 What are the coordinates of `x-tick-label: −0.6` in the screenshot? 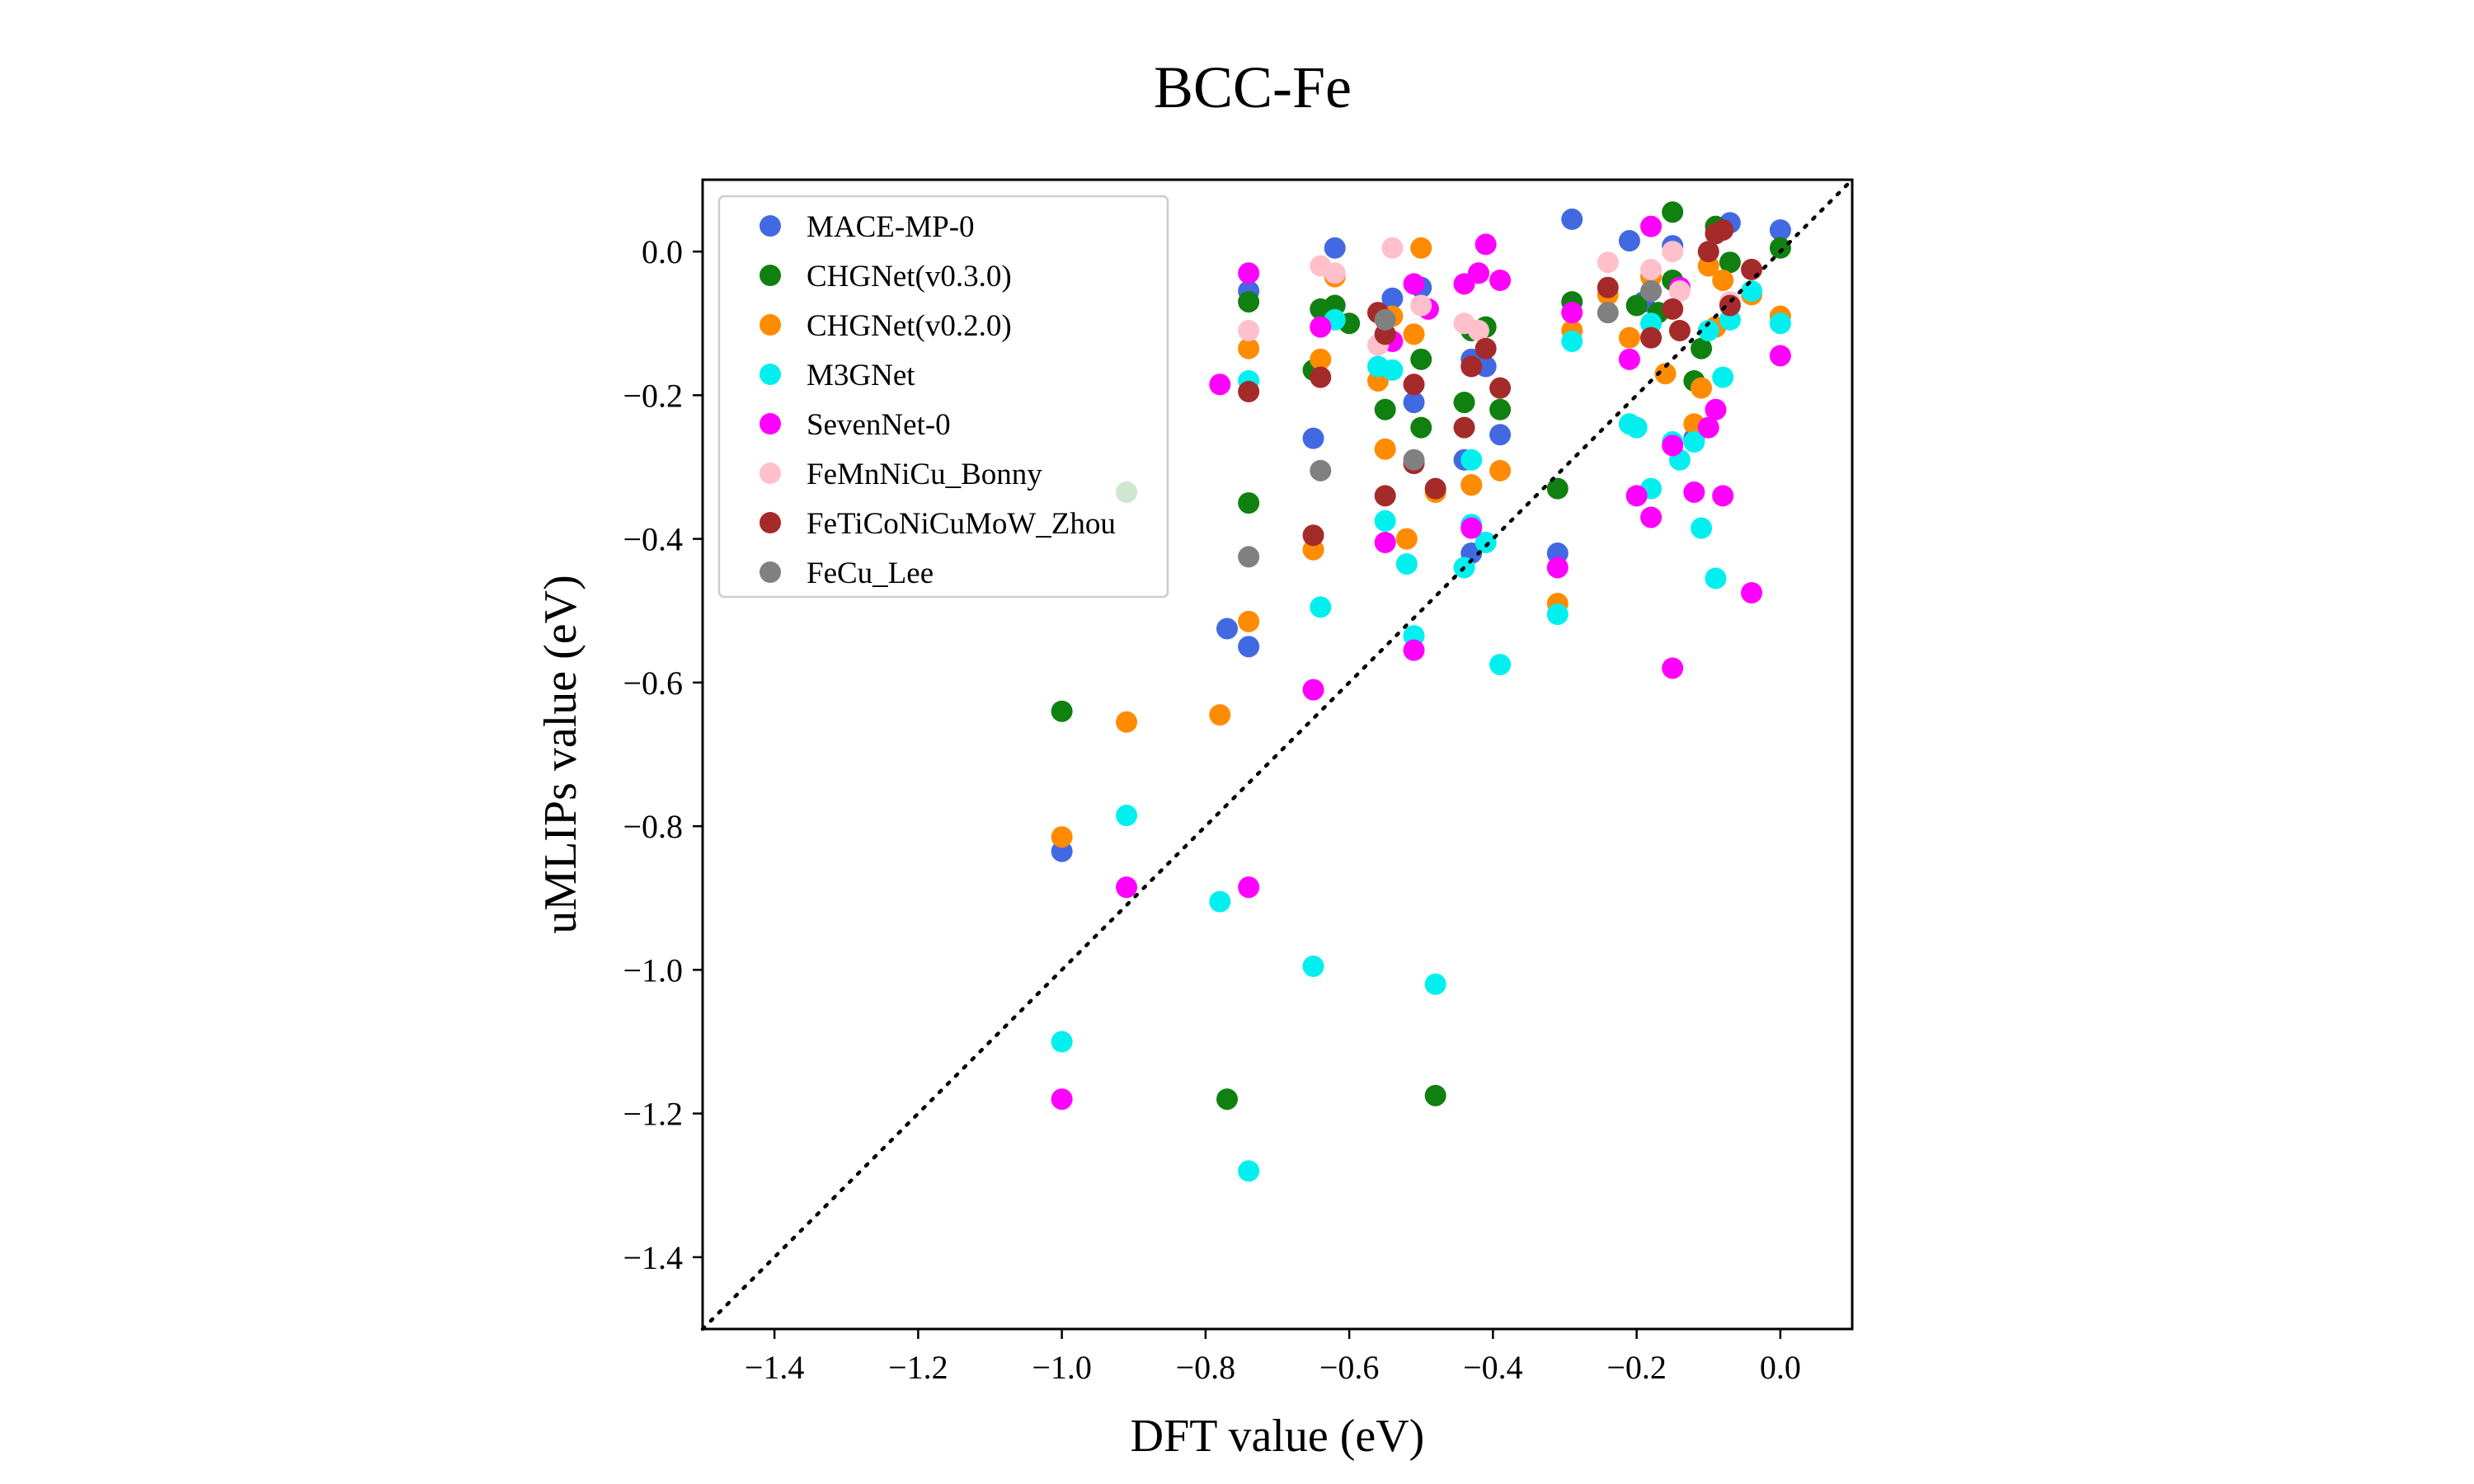 It's located at (1349, 1367).